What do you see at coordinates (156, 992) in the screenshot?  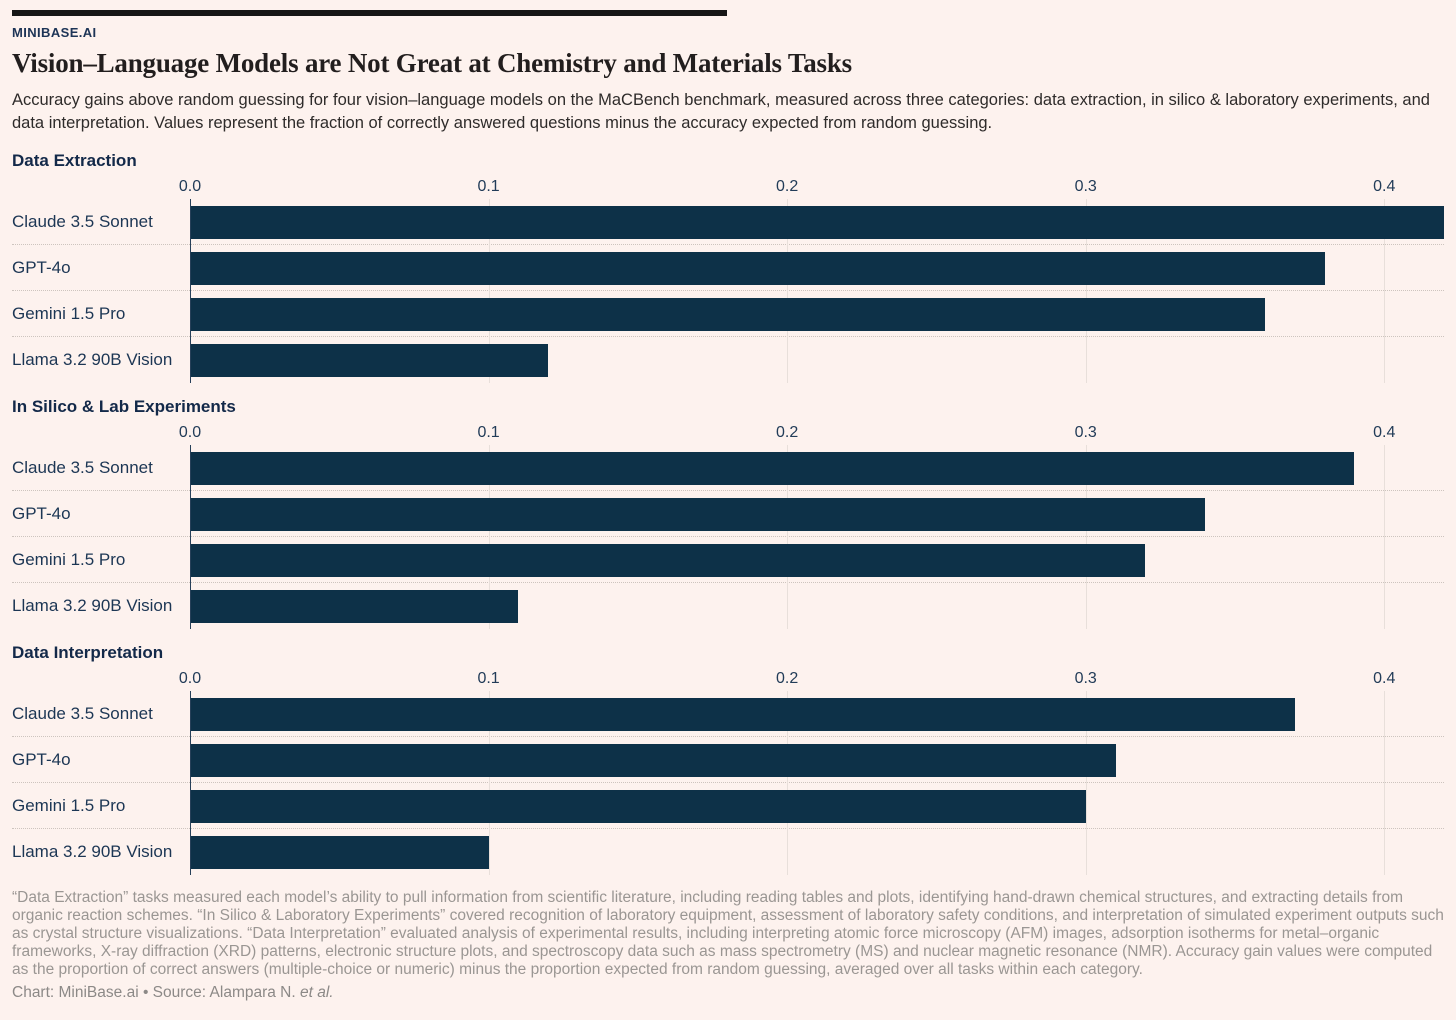 I see `credit-text: Chart: MiniBase.ai • Source: Alampara N.` at bounding box center [156, 992].